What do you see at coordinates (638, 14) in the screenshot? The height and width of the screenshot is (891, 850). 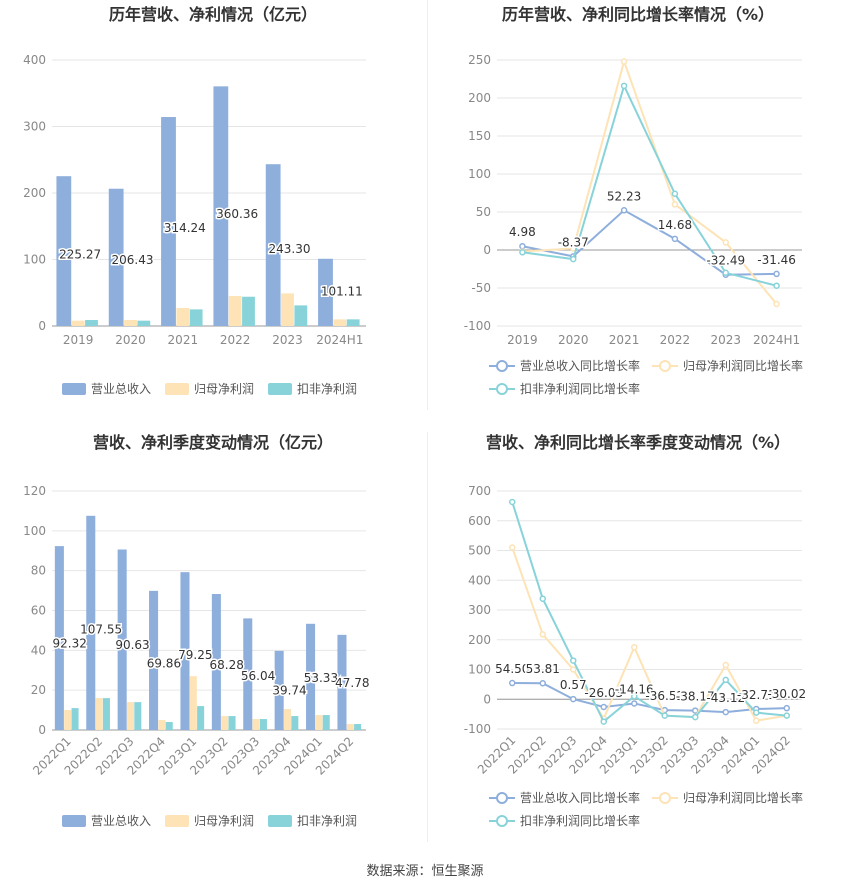 I see `chart-title: 历年营收、净利同比增长率情况（%）` at bounding box center [638, 14].